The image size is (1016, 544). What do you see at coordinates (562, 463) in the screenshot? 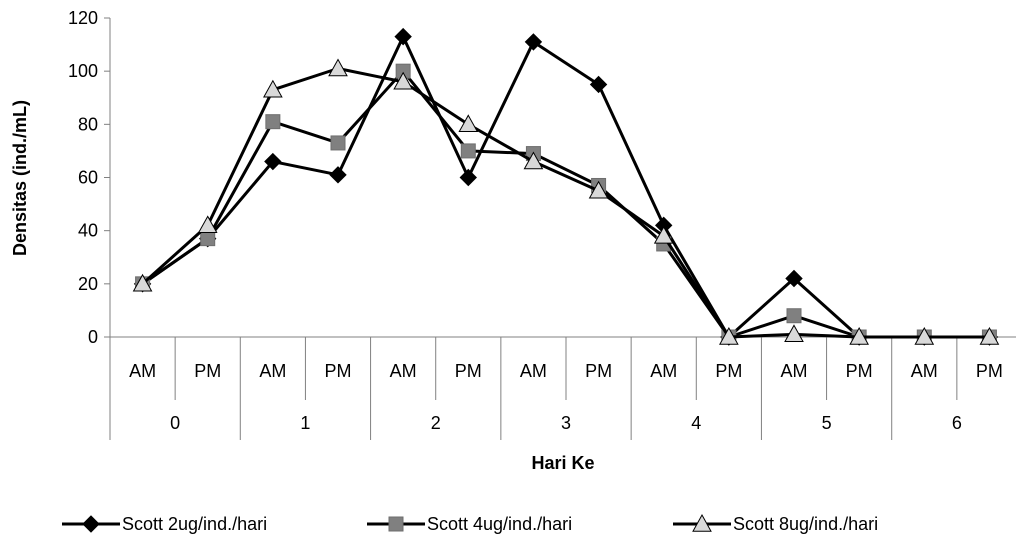
I see `x-axis-title: Hari Ke` at bounding box center [562, 463].